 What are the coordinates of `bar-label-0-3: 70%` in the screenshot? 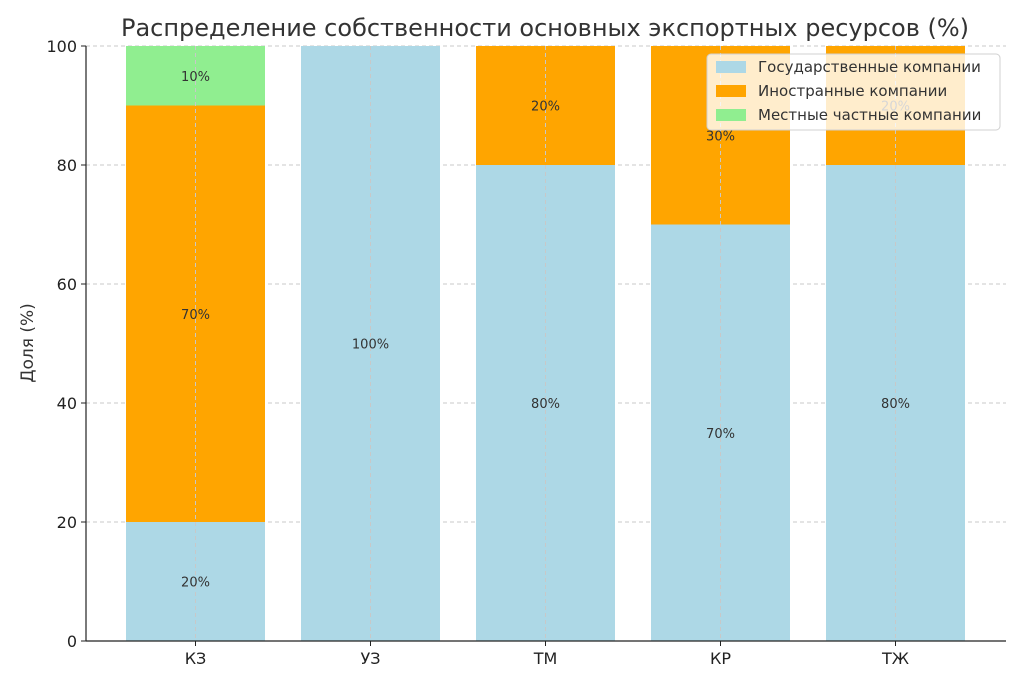 It's located at (720, 434).